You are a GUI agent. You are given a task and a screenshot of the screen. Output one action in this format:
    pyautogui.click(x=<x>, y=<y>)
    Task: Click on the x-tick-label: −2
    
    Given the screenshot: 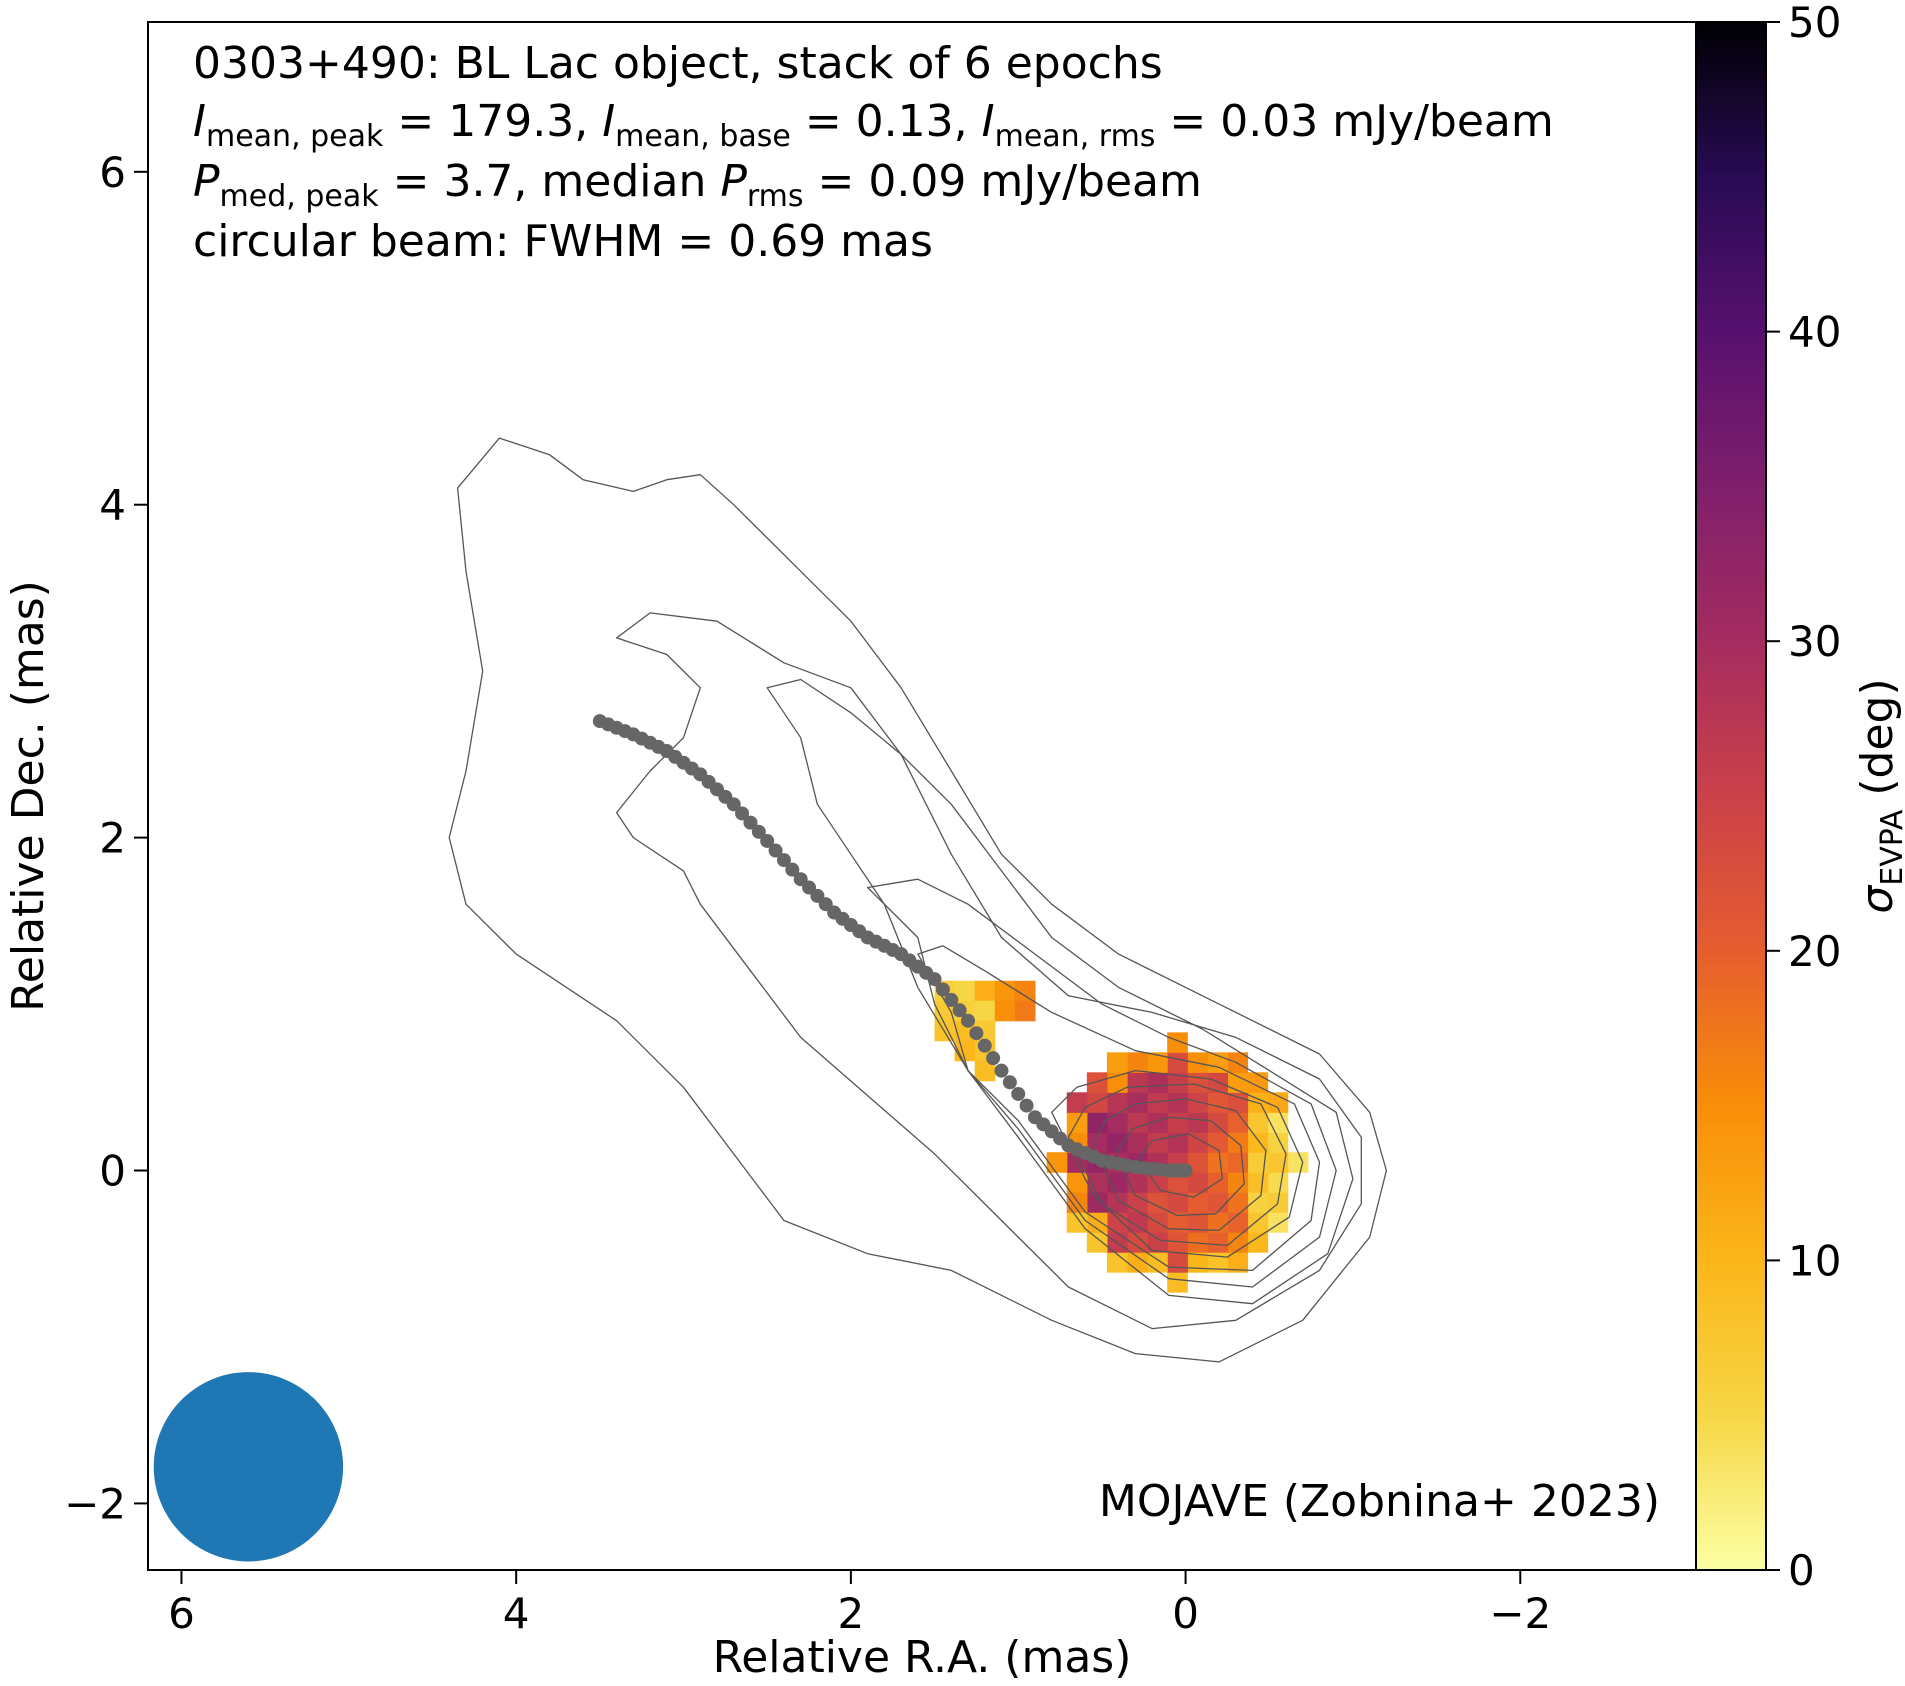 What is the action you would take?
    pyautogui.click(x=1520, y=1613)
    